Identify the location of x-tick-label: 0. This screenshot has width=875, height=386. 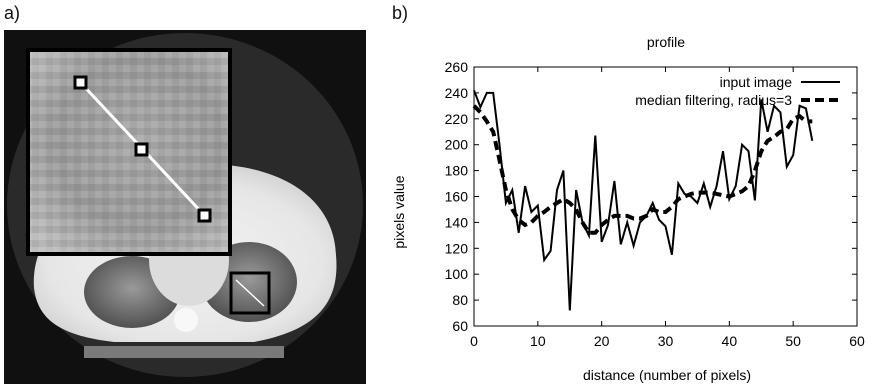
(474, 341).